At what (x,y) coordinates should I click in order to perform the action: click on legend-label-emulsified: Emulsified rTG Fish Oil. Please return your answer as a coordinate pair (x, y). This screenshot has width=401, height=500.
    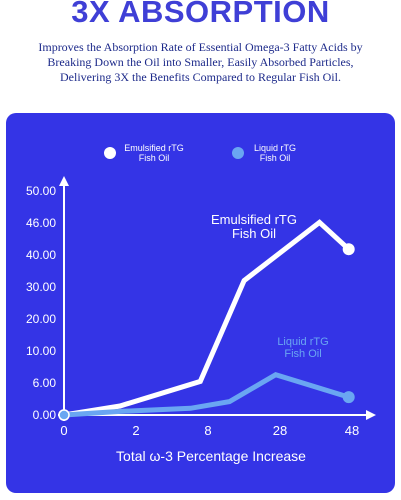
    Looking at the image, I should click on (154, 153).